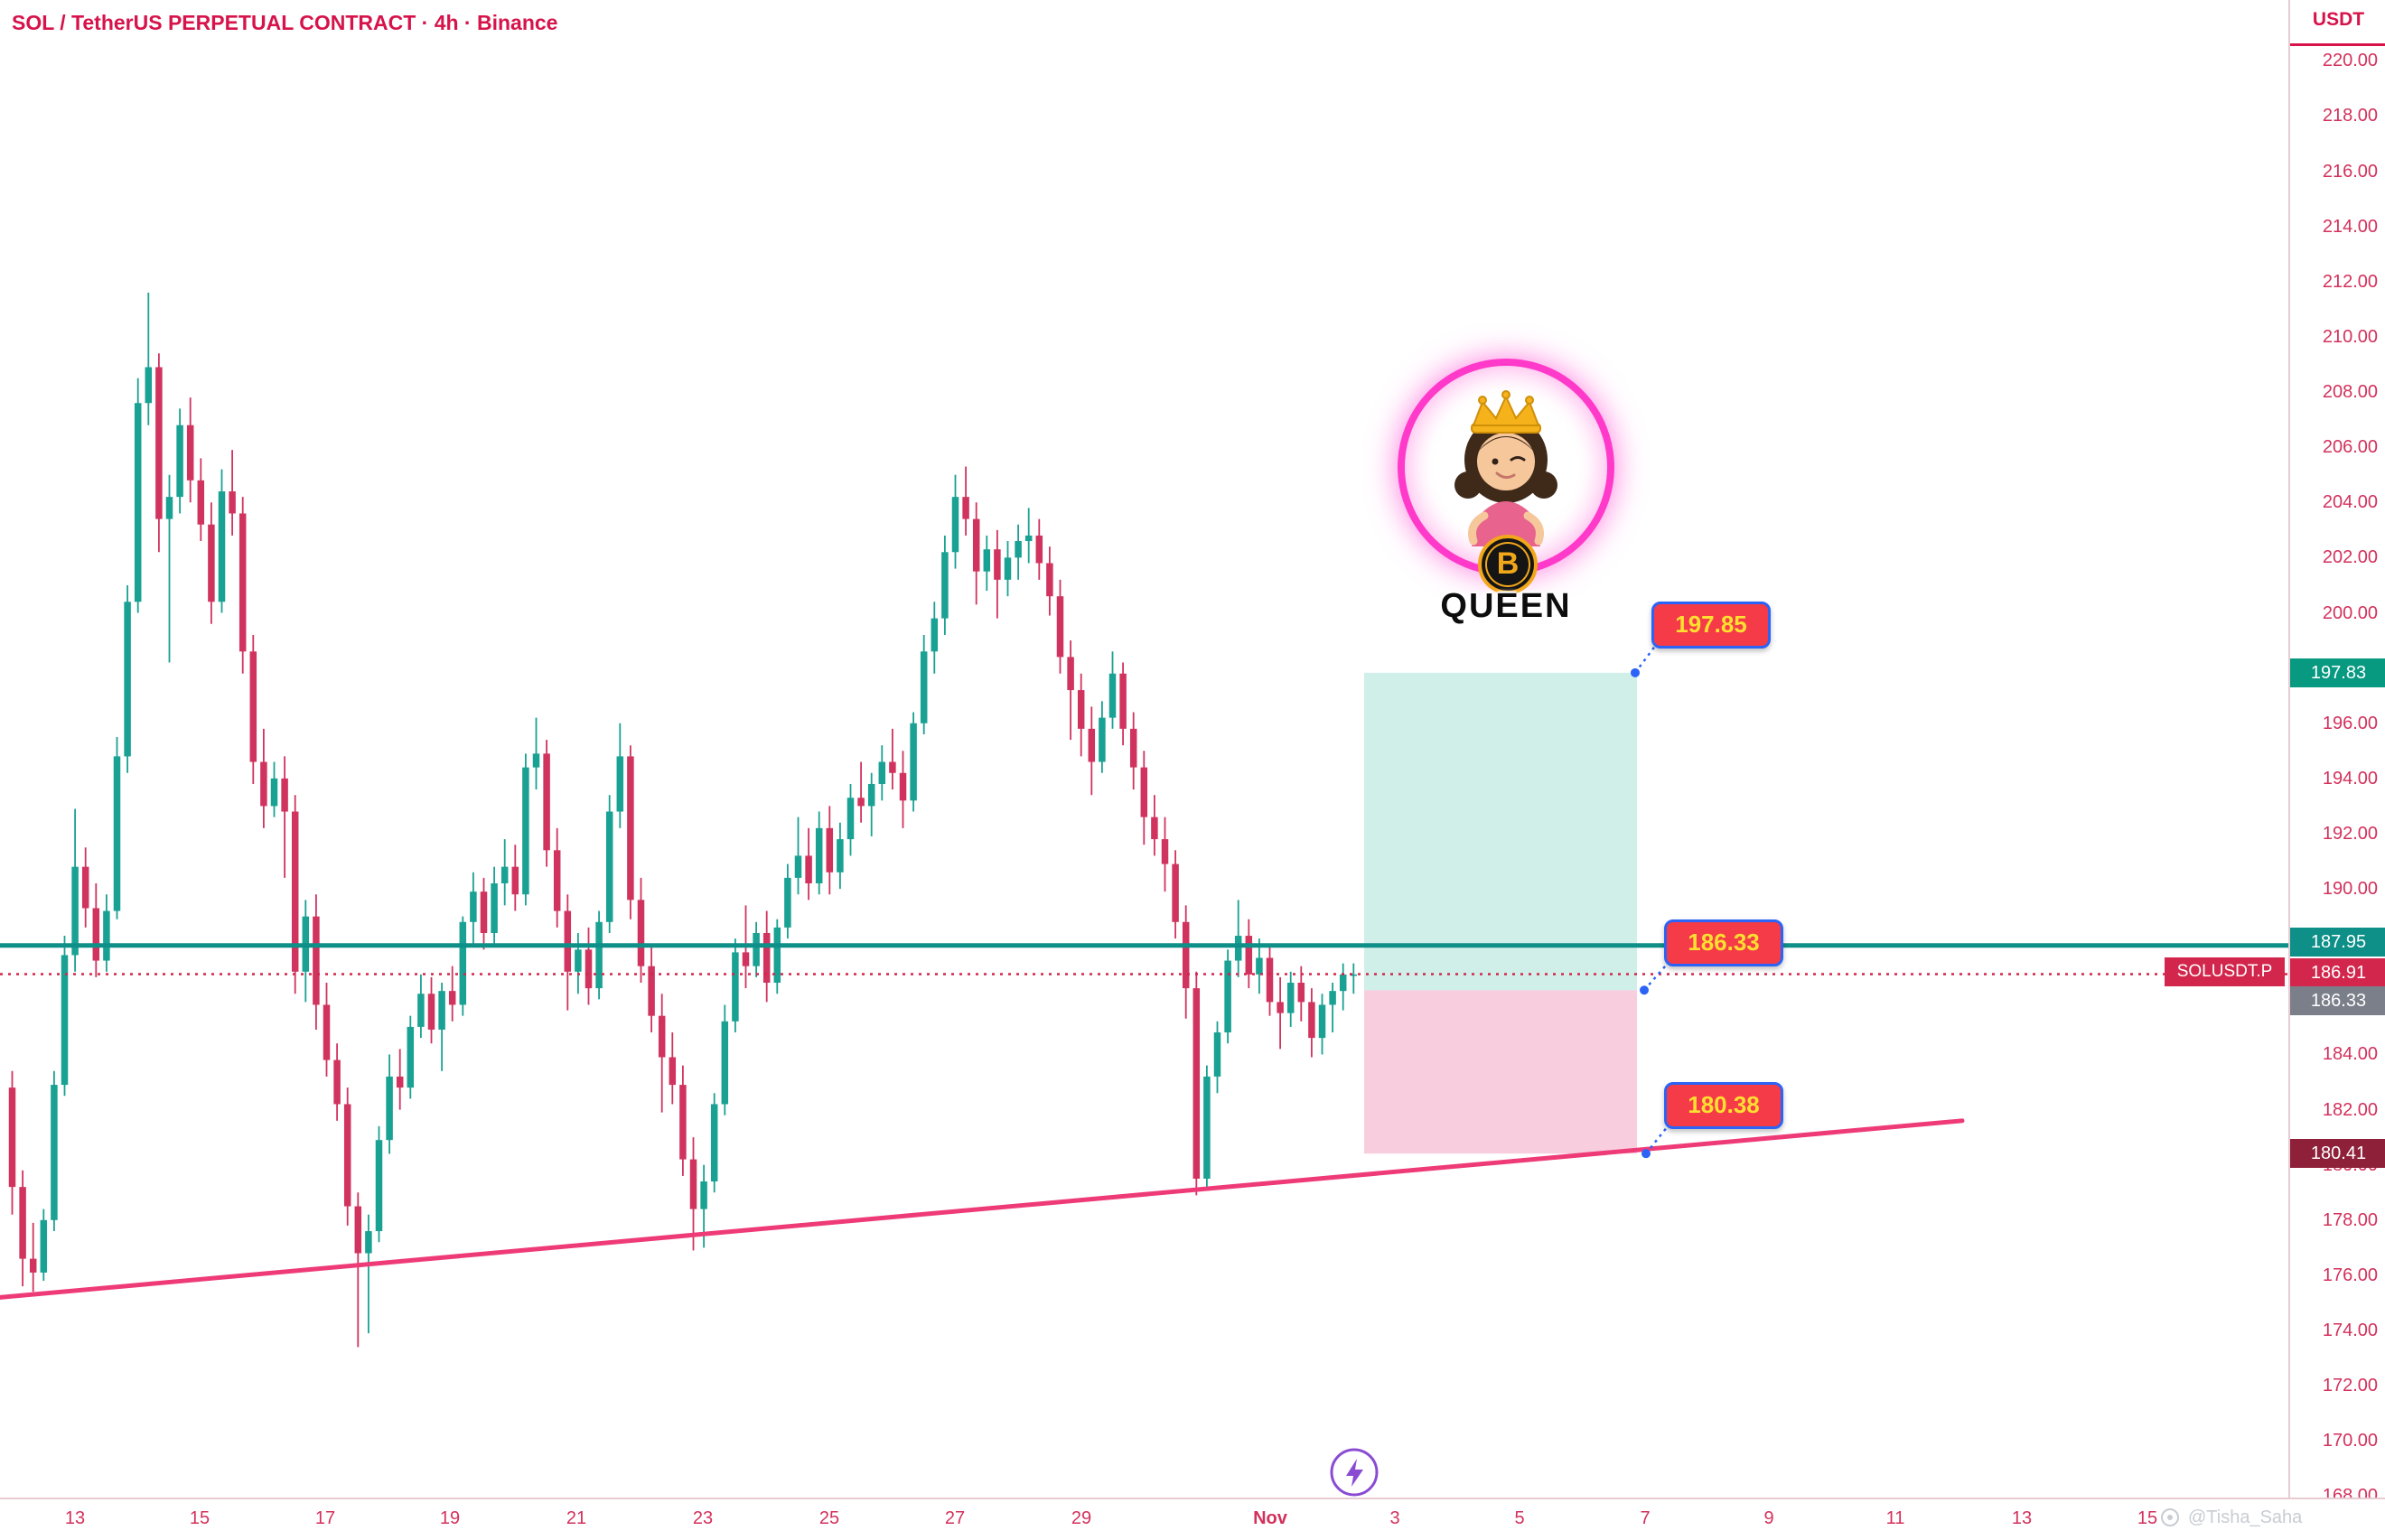 This screenshot has width=2385, height=1540. What do you see at coordinates (2337, 23) in the screenshot?
I see `currency-label: USDT` at bounding box center [2337, 23].